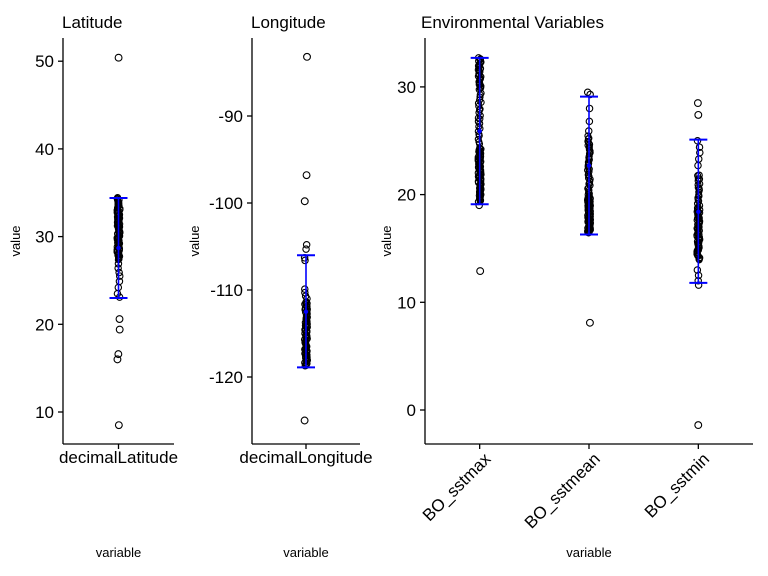 The image size is (768, 576). Describe the element at coordinates (226, 377) in the screenshot. I see `y-tick-label: -120` at that location.